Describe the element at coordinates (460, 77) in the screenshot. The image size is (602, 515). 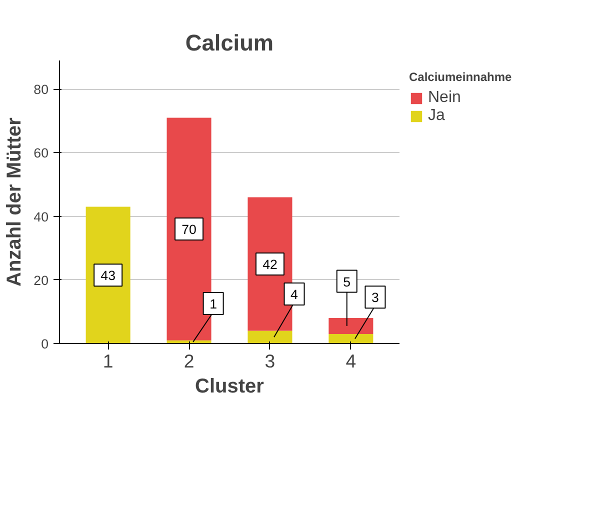
I see `legend-title: Calciumeinnahme` at that location.